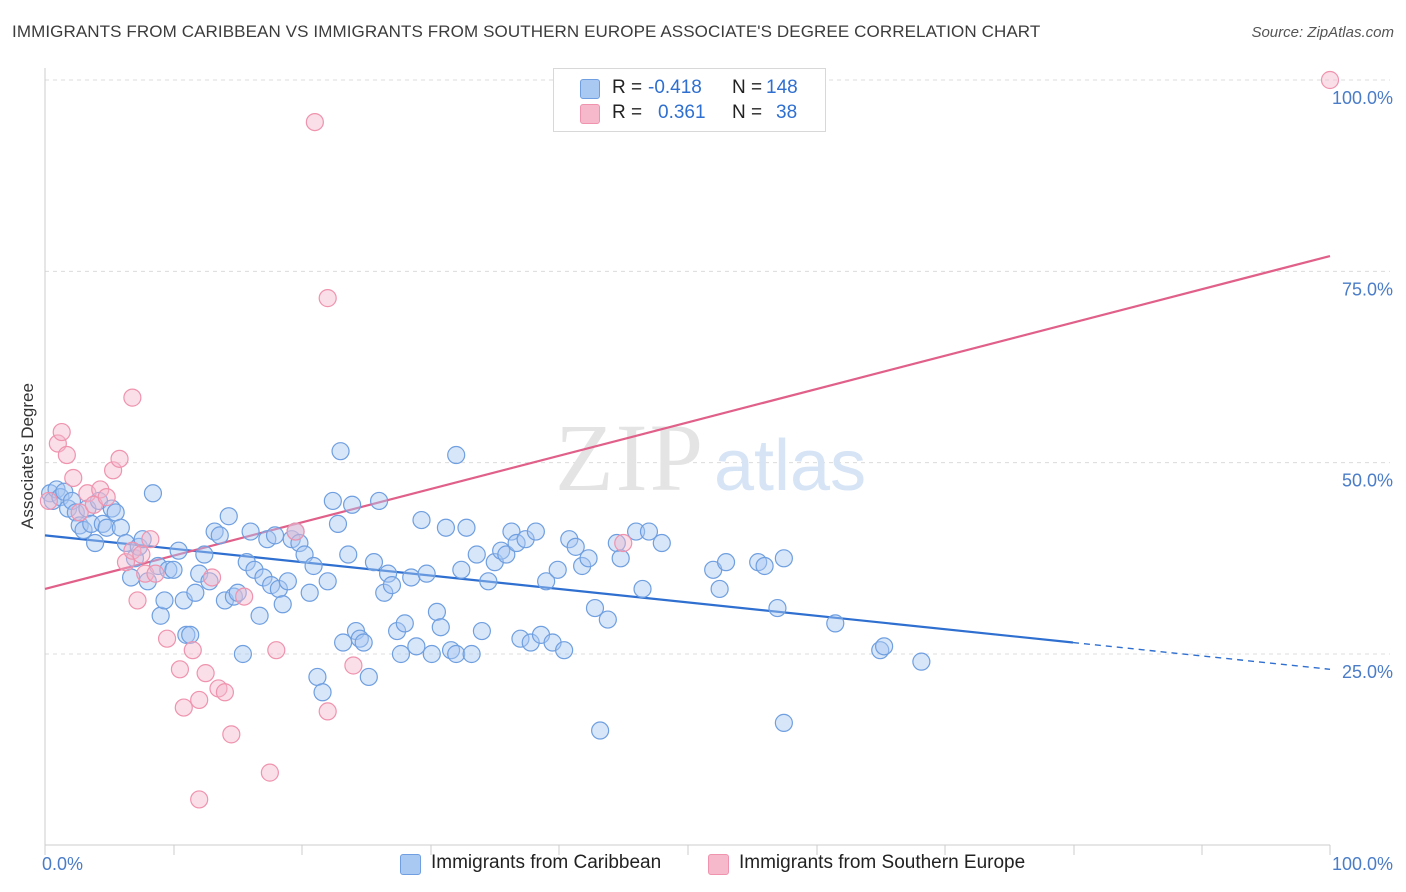  I want to click on correlation-legend: R = -0.418 N = 148 R = 0.361 N = 38, so click(689, 100).